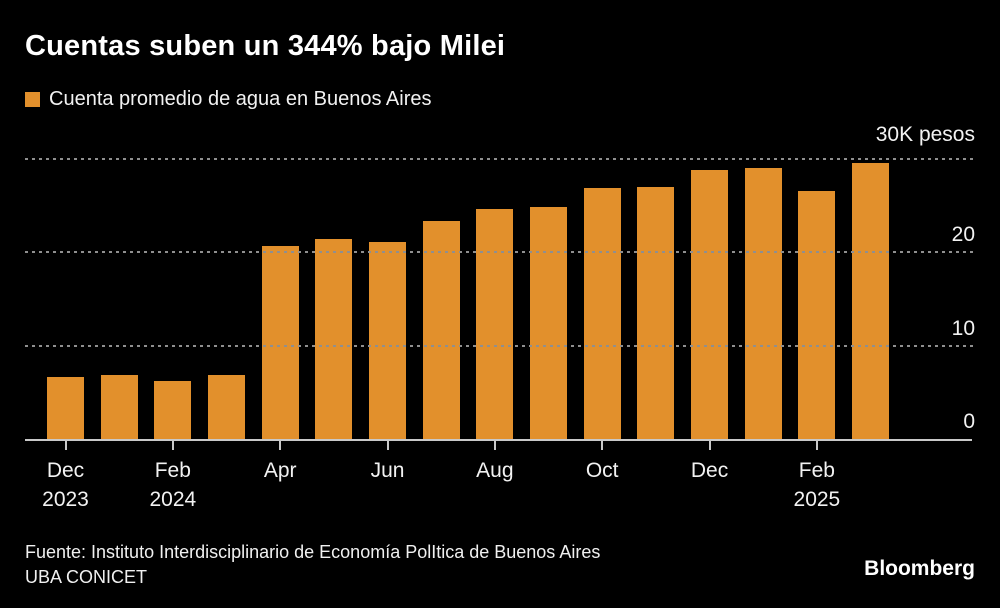  Describe the element at coordinates (265, 46) in the screenshot. I see `page-title: Cuentas suben un 344% bajo Milei` at that location.